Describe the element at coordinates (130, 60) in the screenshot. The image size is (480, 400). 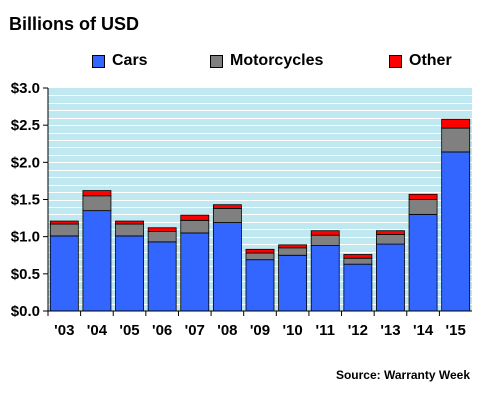
I see `legend-label-cars: Cars` at that location.